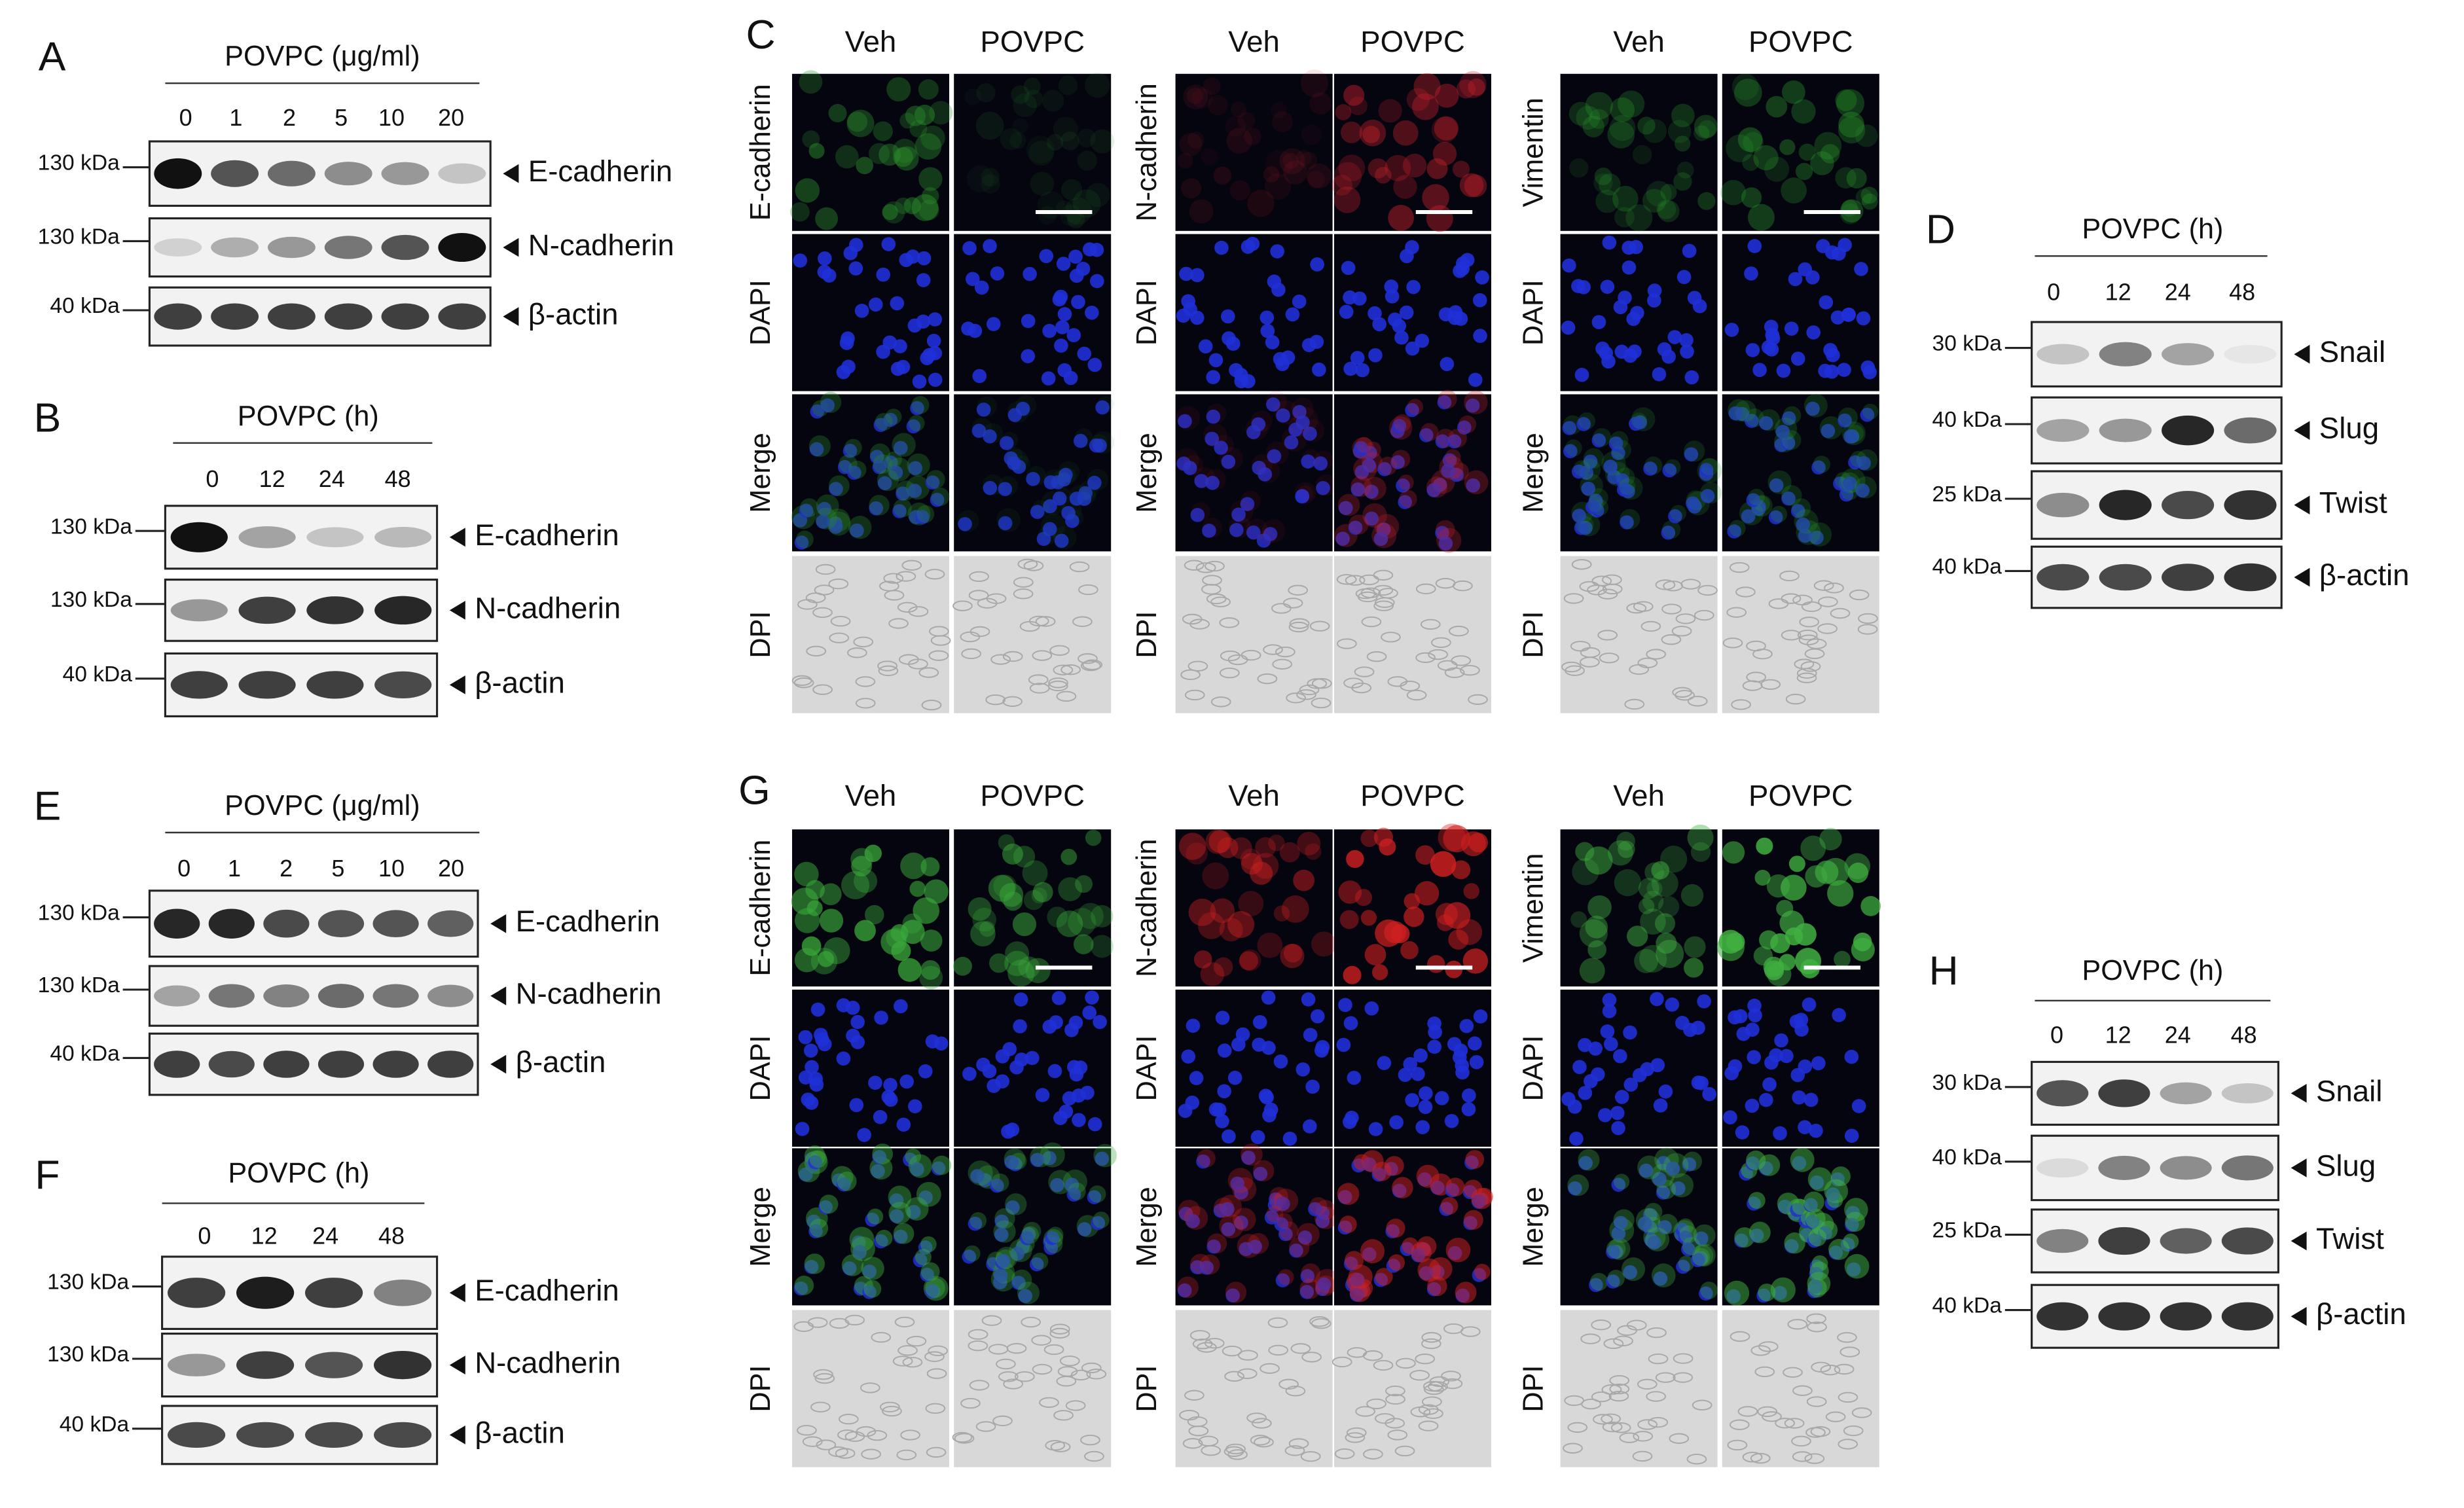 Image resolution: width=2464 pixels, height=1508 pixels. Describe the element at coordinates (1147, 472) in the screenshot. I see `row-label: Merge` at that location.